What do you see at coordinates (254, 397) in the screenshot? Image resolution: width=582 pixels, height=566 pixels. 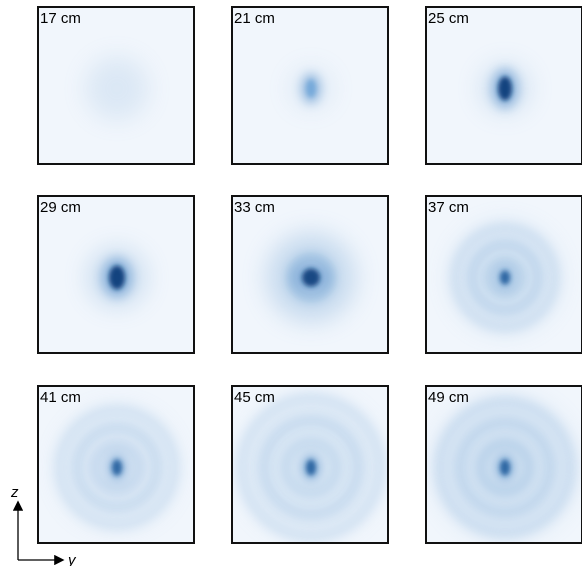 I see `panel-label: 45 cm` at bounding box center [254, 397].